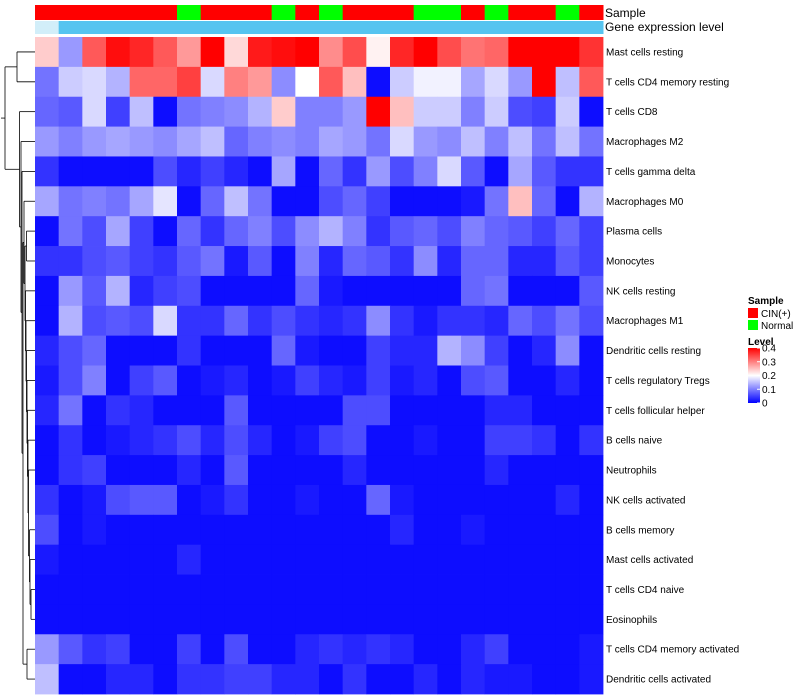 The image size is (800, 700). Describe the element at coordinates (672, 650) in the screenshot. I see `row-label: T cells CD4 memory activated` at that location.